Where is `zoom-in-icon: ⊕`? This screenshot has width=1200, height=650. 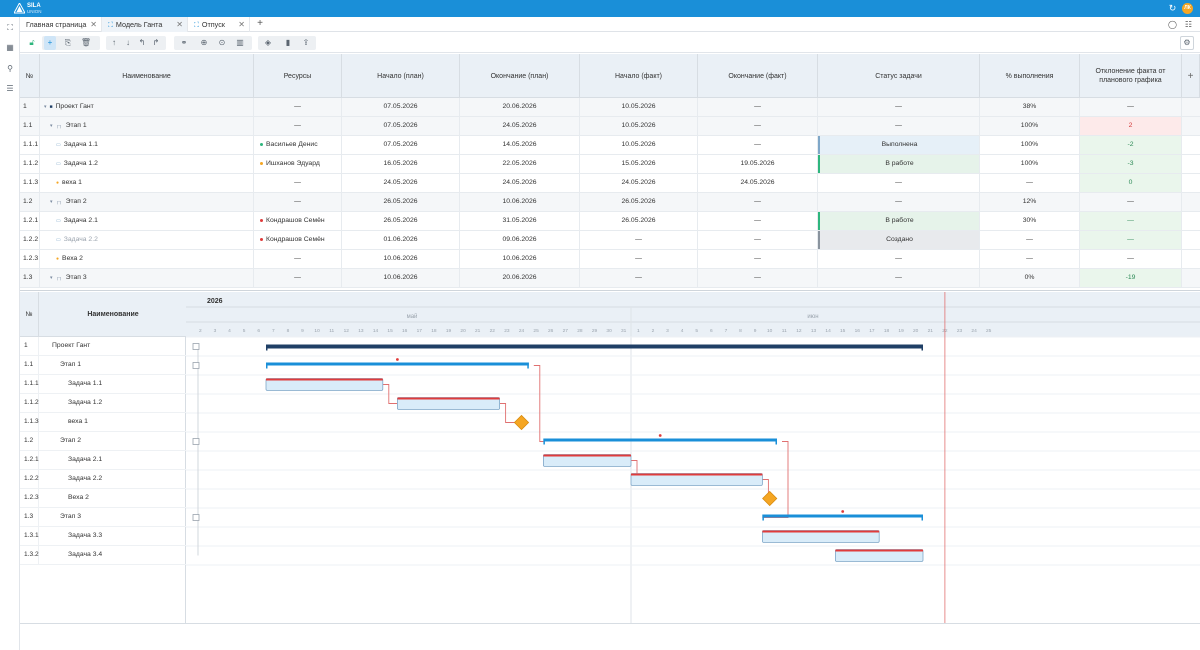 zoom-in-icon: ⊕ is located at coordinates (204, 42).